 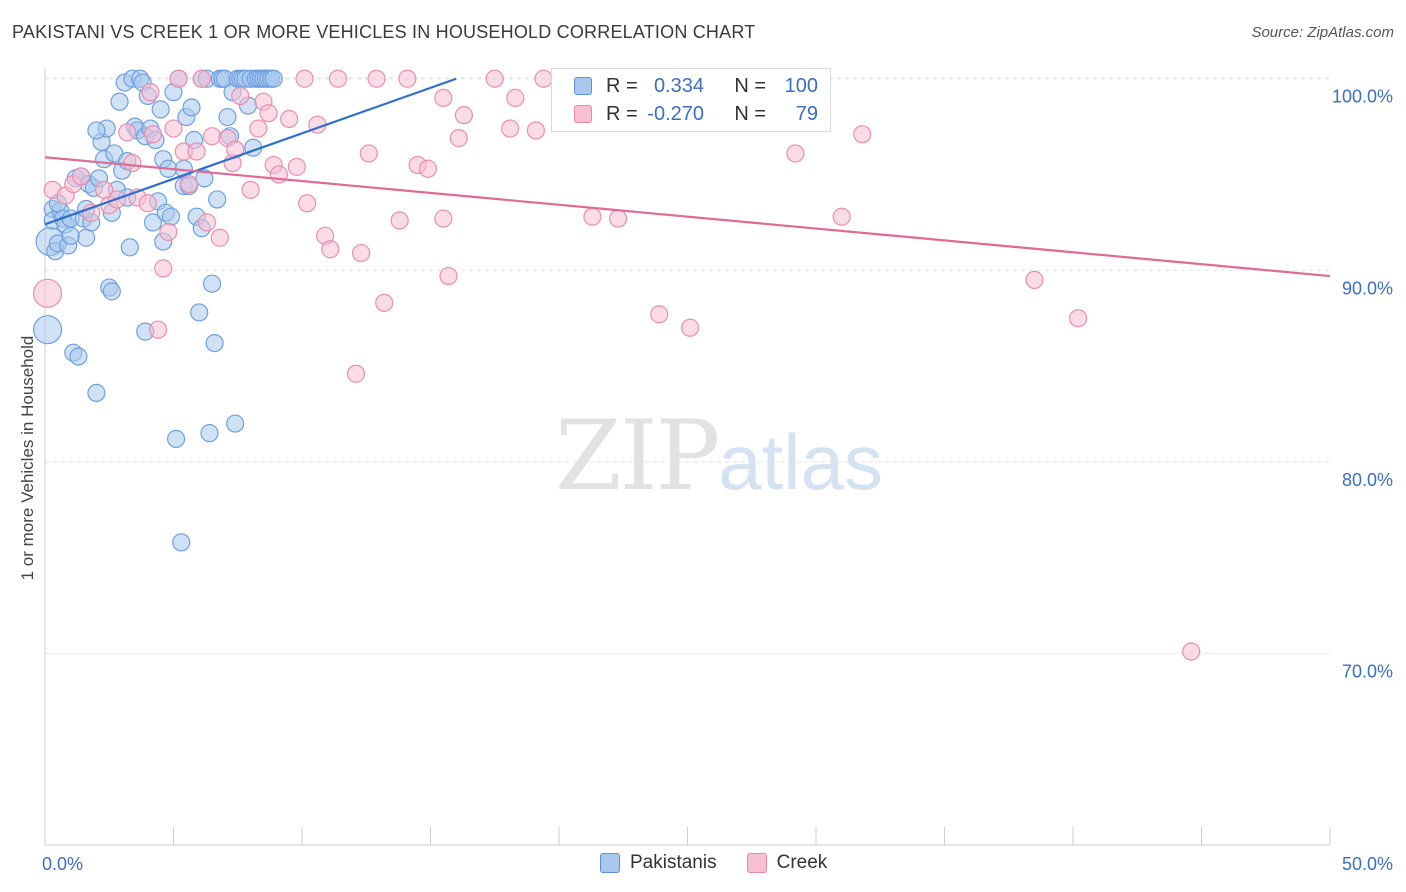 I want to click on y-tick-label: 100.0%, so click(x=1362, y=97).